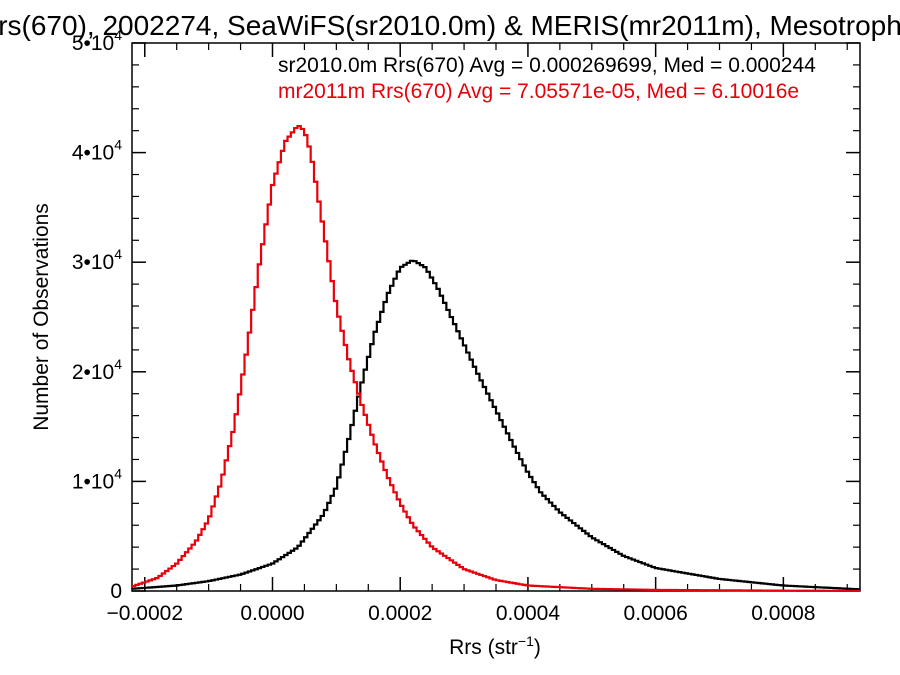  I want to click on x-tick-label: 0.0002, so click(400, 613).